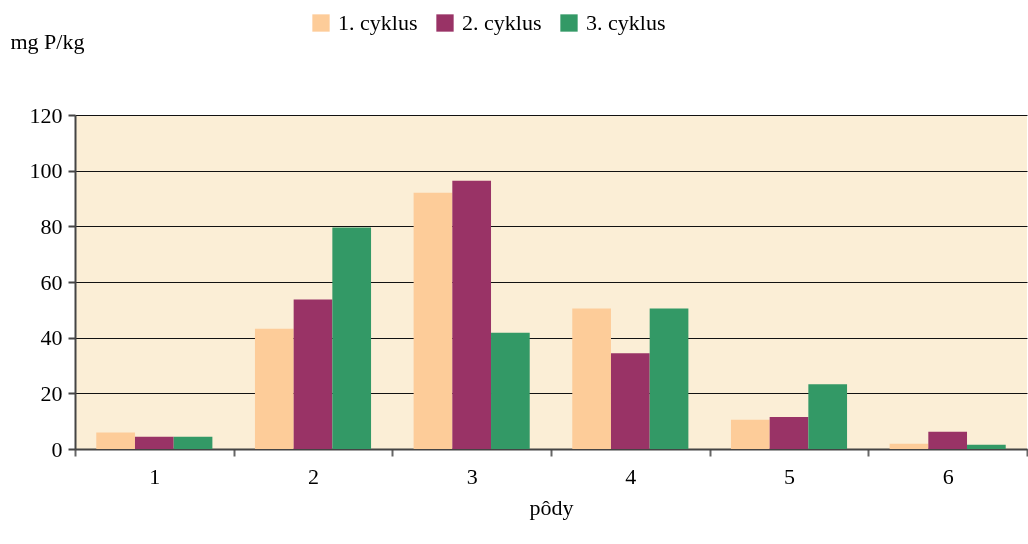 The width and height of the screenshot is (1028, 544). I want to click on y-tick-label: 100, so click(46, 171).